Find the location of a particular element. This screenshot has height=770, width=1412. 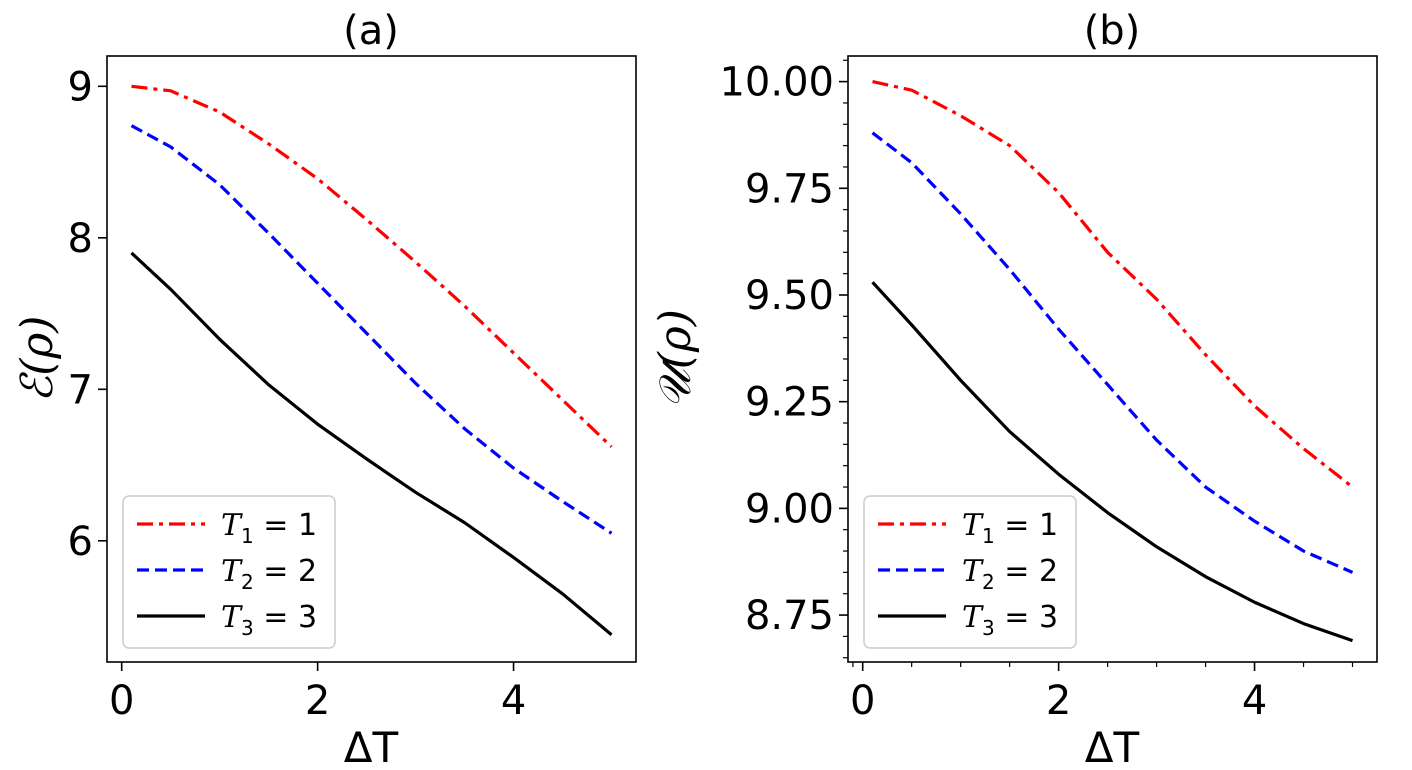

panel-a-legend-label-2: T2 = 2 is located at coordinates (269, 574).